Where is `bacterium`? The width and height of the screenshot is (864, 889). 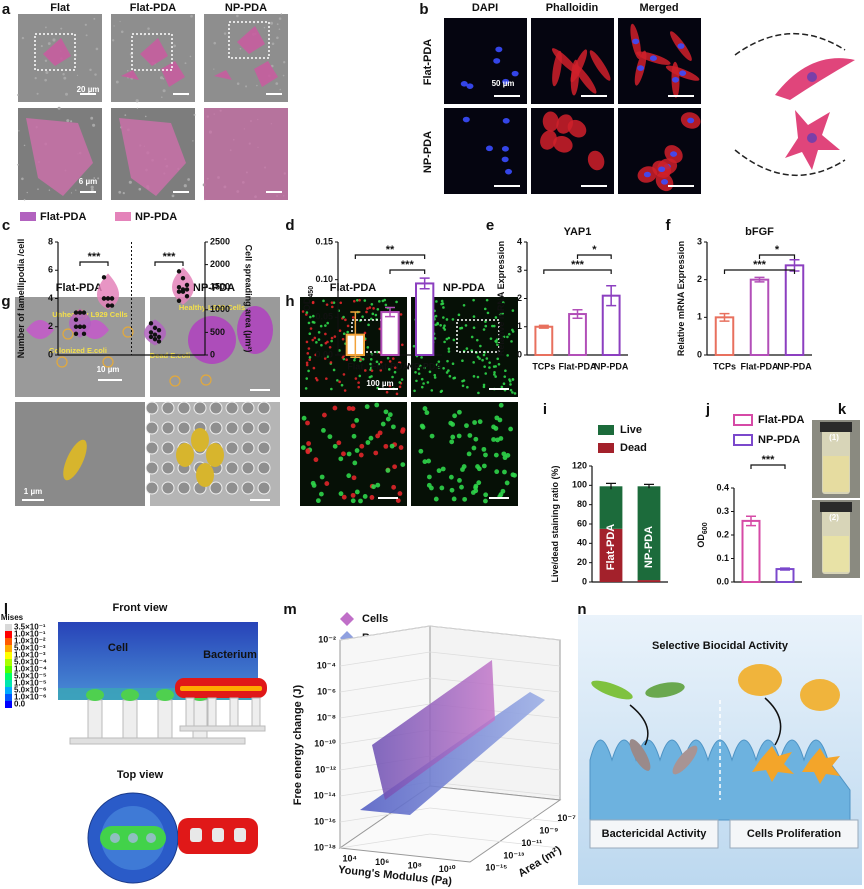
bacterium is located at coordinates (206, 380).